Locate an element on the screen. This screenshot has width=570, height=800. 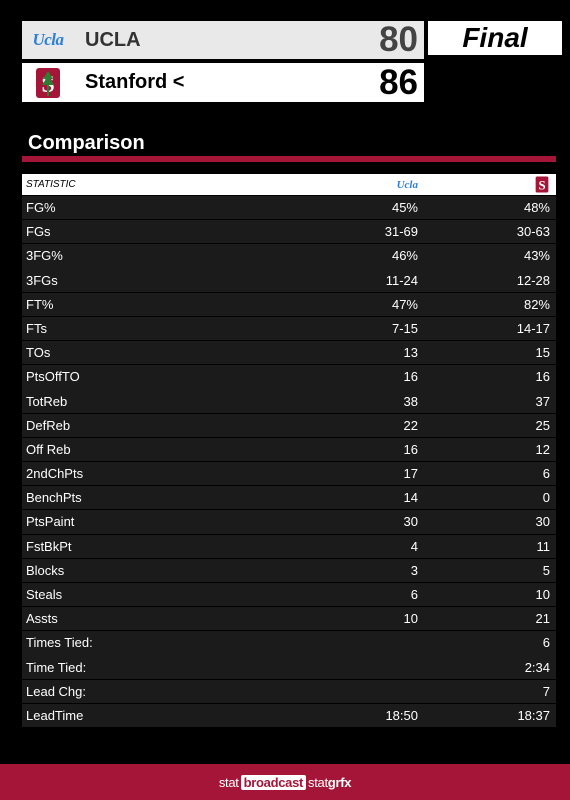
table-row: 3FGs 11-24 12-28 is located at coordinates (289, 280).